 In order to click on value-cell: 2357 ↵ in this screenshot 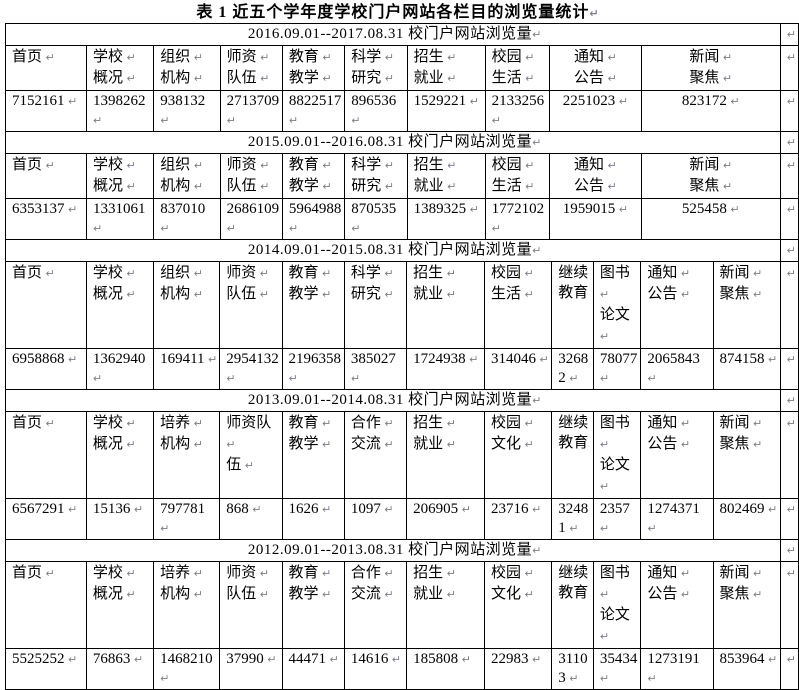, I will do `click(617, 519)`.